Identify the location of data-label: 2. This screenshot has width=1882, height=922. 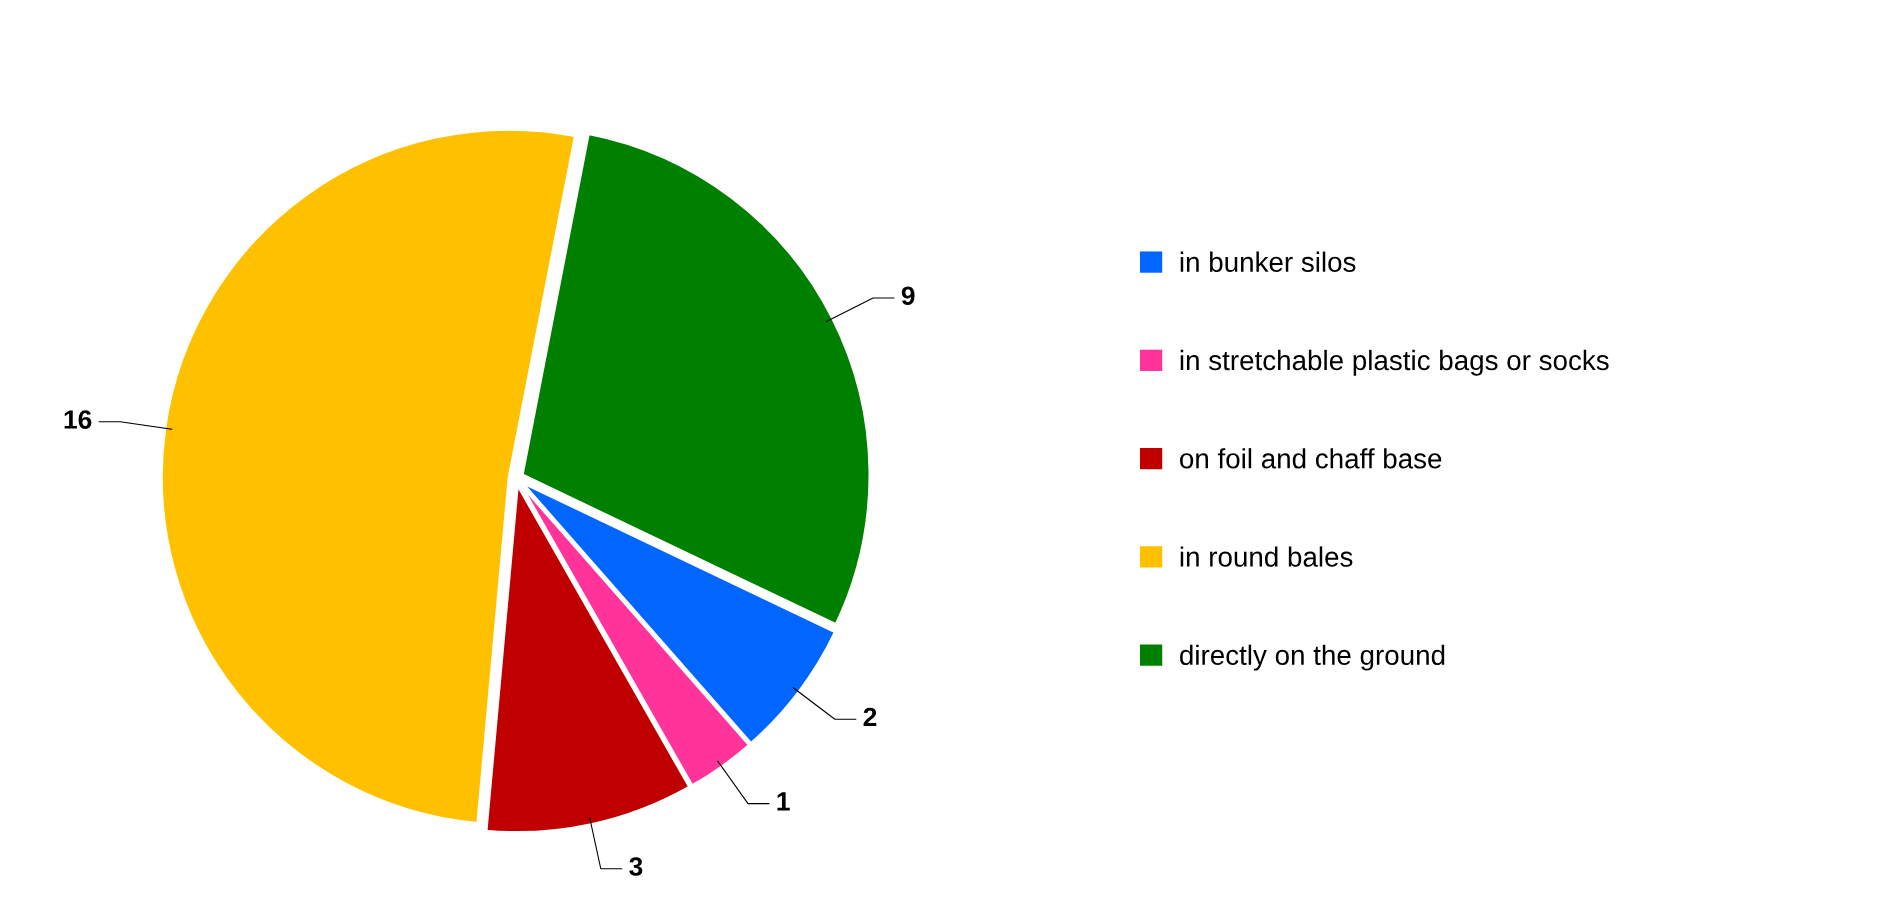
(870, 717).